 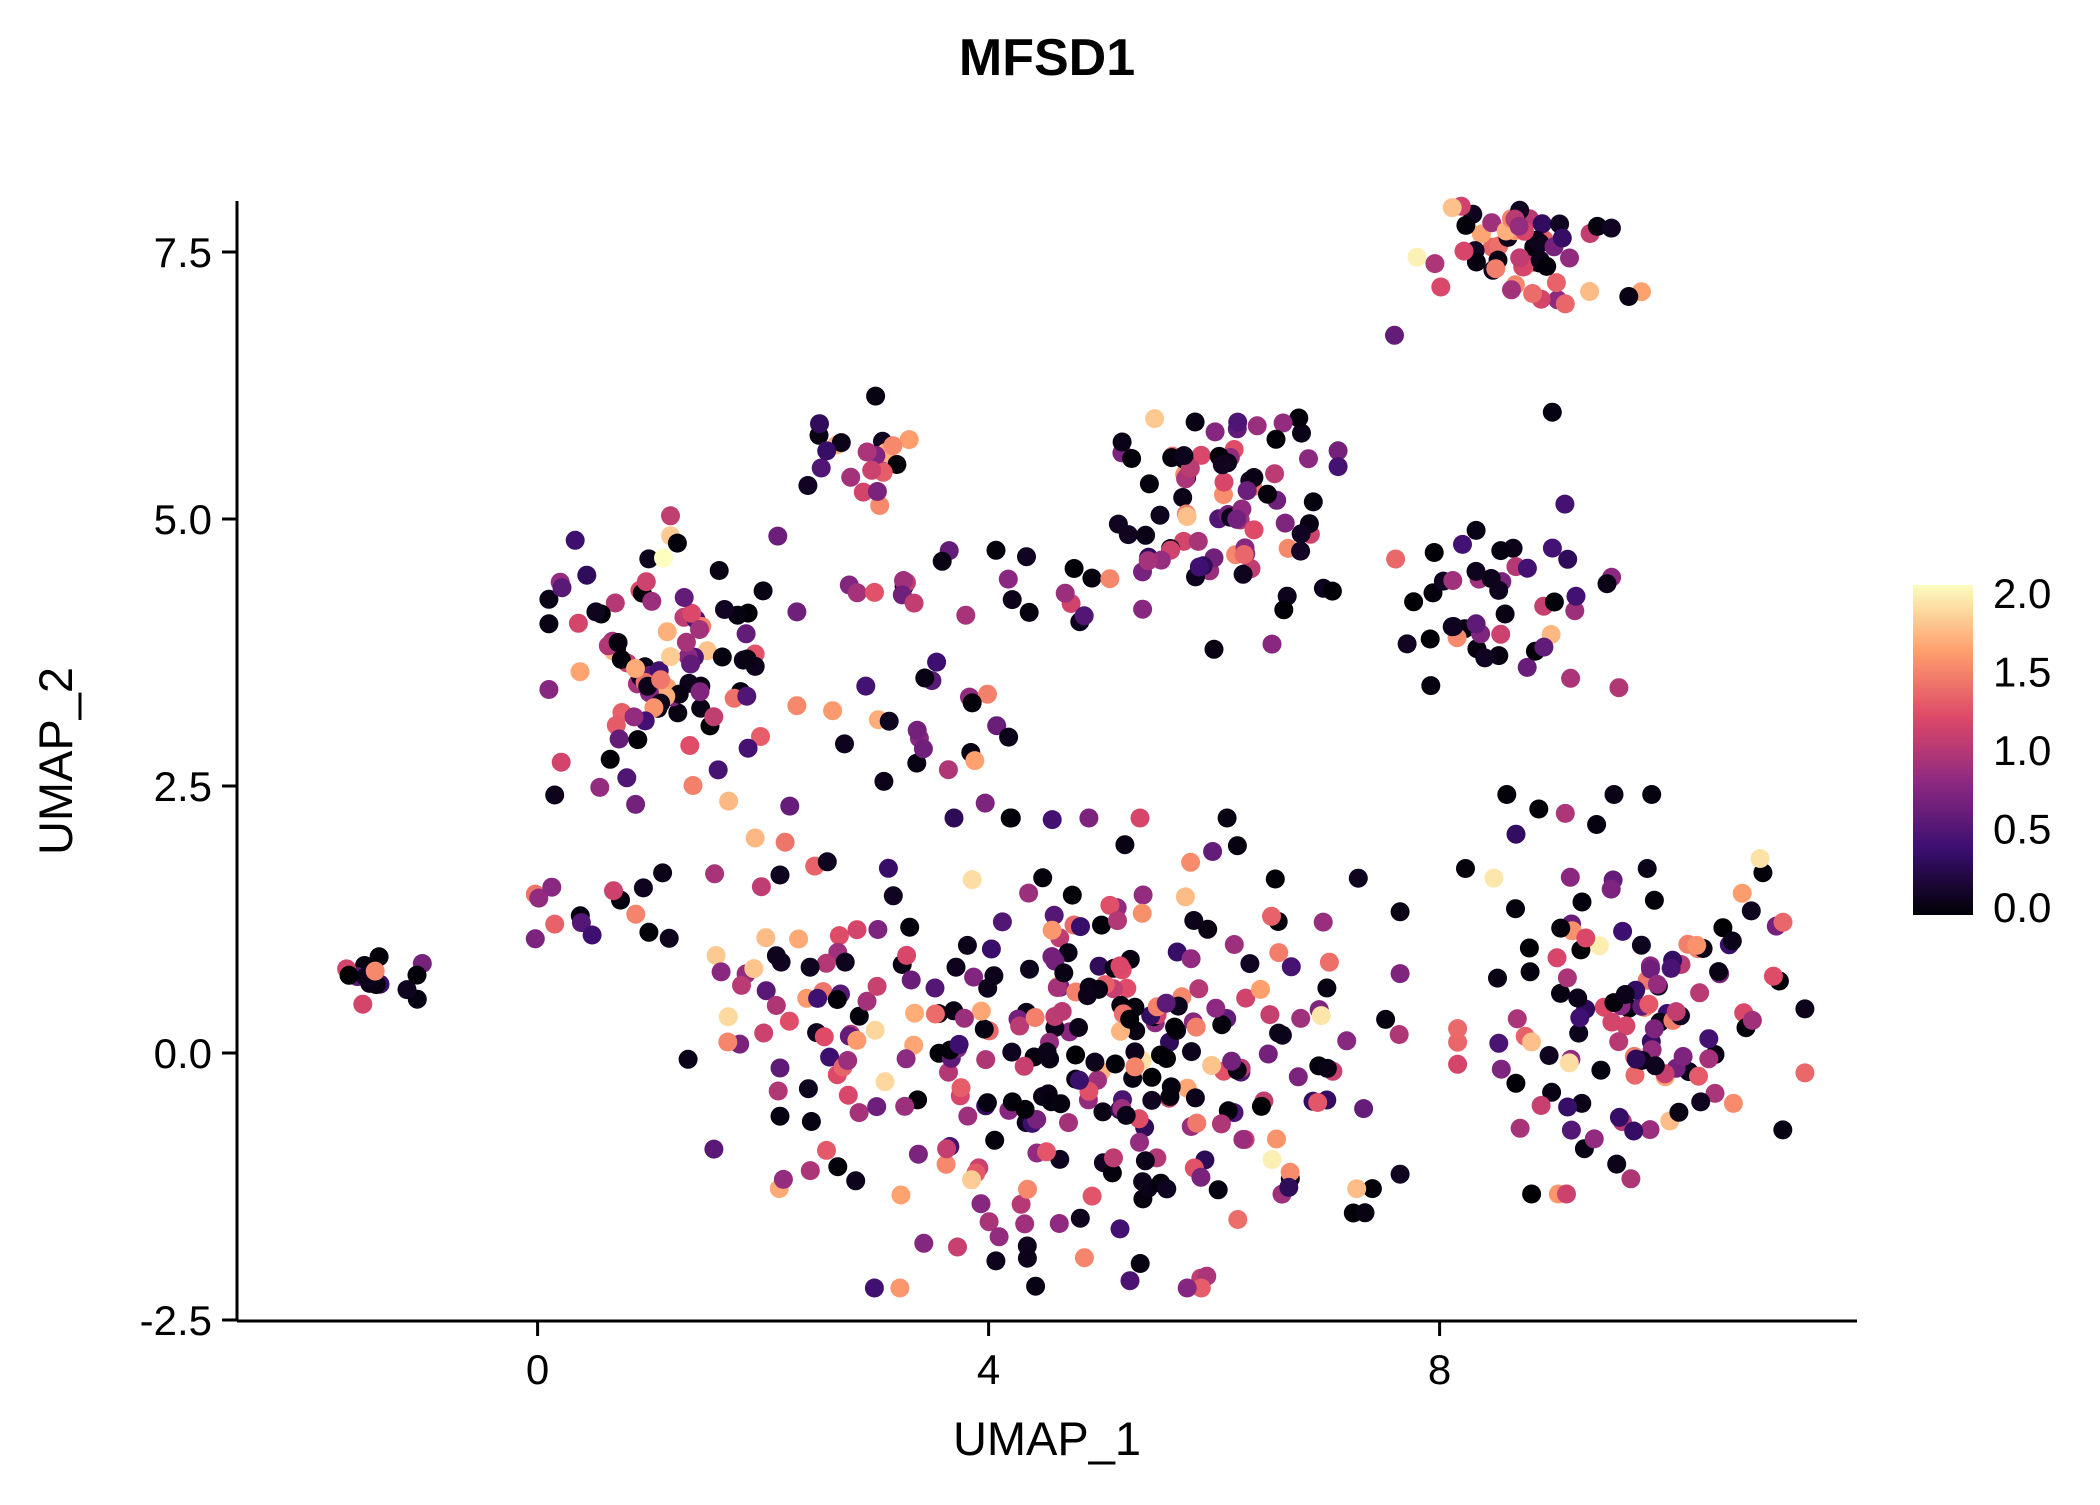 What do you see at coordinates (1439, 1369) in the screenshot?
I see `x-tick-label: 8` at bounding box center [1439, 1369].